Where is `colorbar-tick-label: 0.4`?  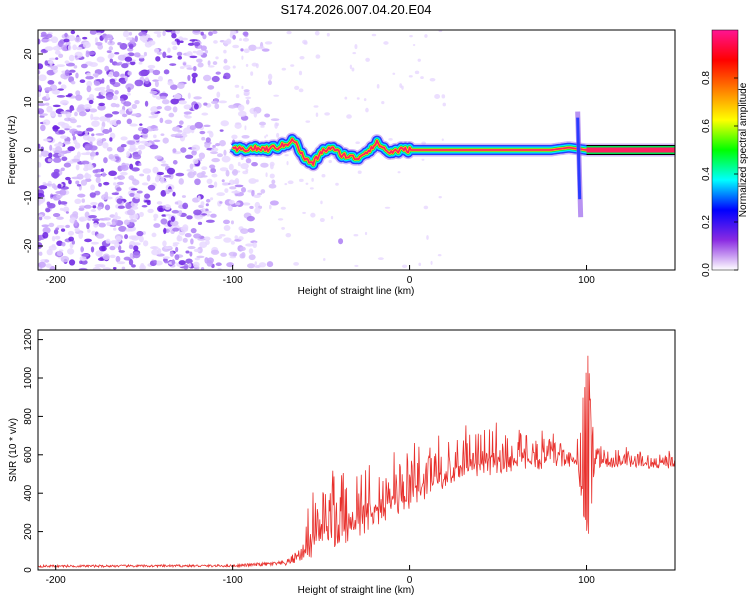
colorbar-tick-label: 0.4 is located at coordinates (706, 174).